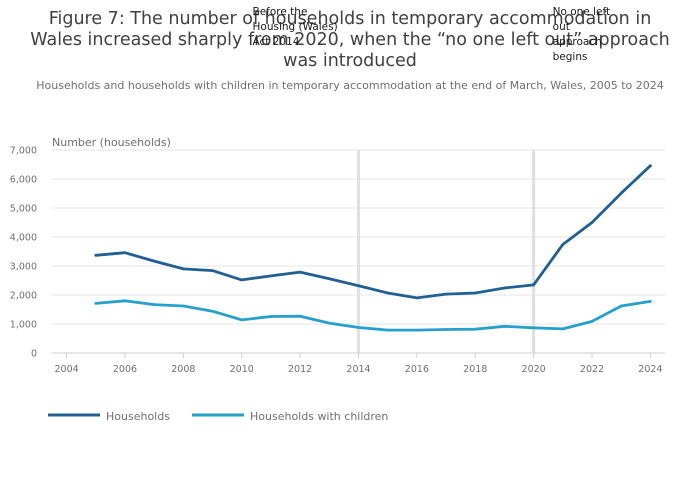 The width and height of the screenshot is (700, 502). What do you see at coordinates (621, 193) in the screenshot?
I see `data-point-households-2023` at bounding box center [621, 193].